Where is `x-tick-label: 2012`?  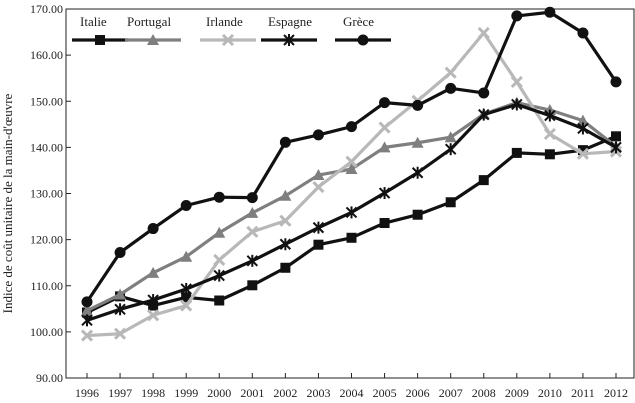 x-tick-label: 2012 is located at coordinates (616, 393).